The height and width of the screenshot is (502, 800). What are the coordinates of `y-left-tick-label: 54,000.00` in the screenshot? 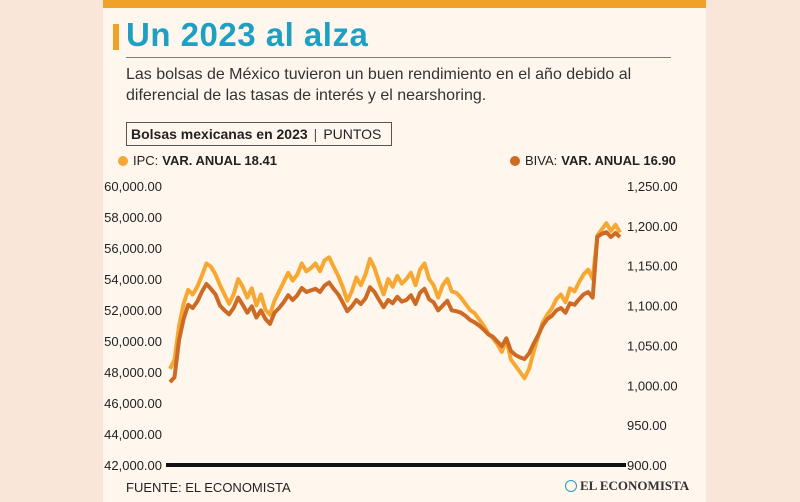 It's located at (133, 279).